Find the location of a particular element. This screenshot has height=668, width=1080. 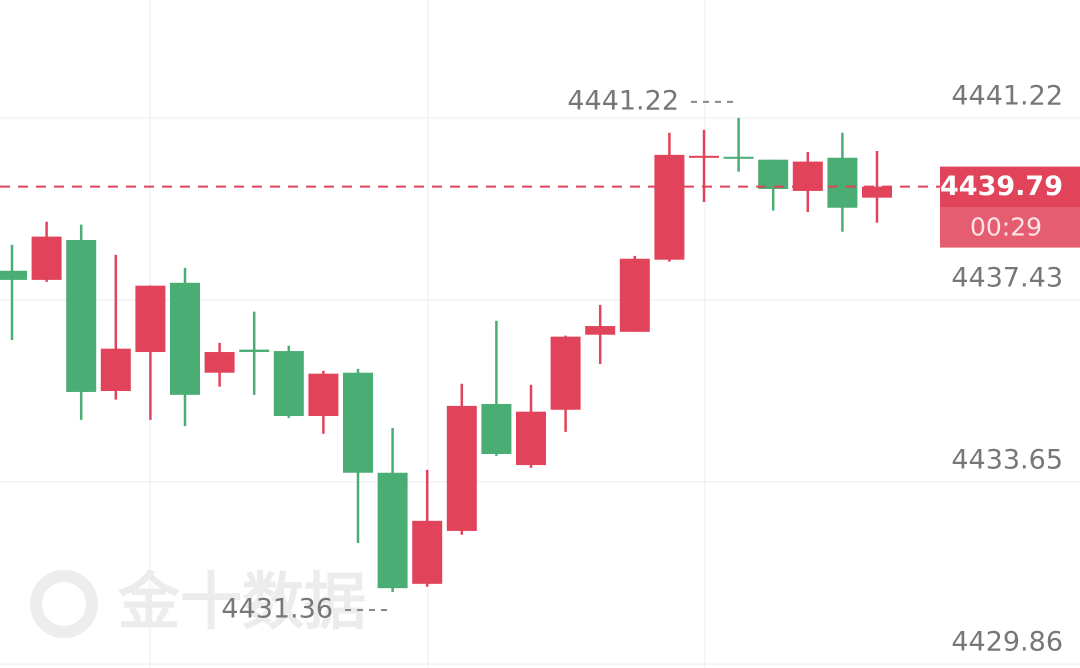

price-tag is located at coordinates (1010, 187).